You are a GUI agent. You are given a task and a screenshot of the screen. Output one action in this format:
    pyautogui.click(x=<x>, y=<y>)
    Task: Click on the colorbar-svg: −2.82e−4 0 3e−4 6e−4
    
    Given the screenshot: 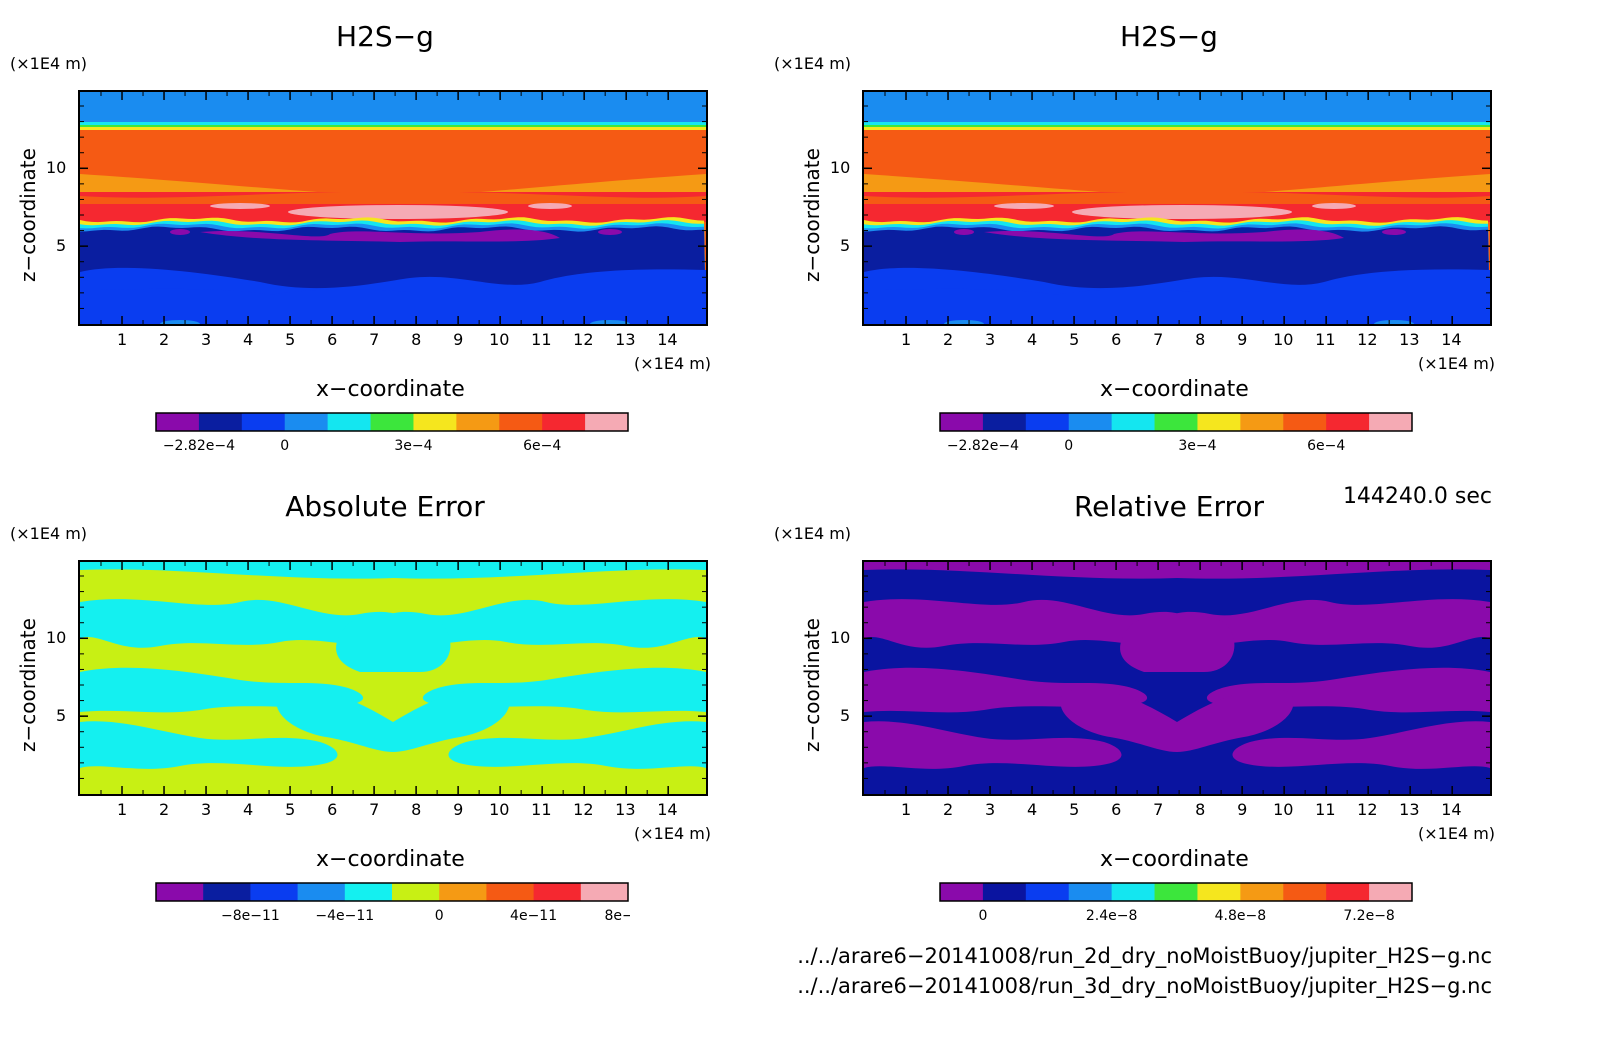 What is the action you would take?
    pyautogui.click(x=392, y=433)
    